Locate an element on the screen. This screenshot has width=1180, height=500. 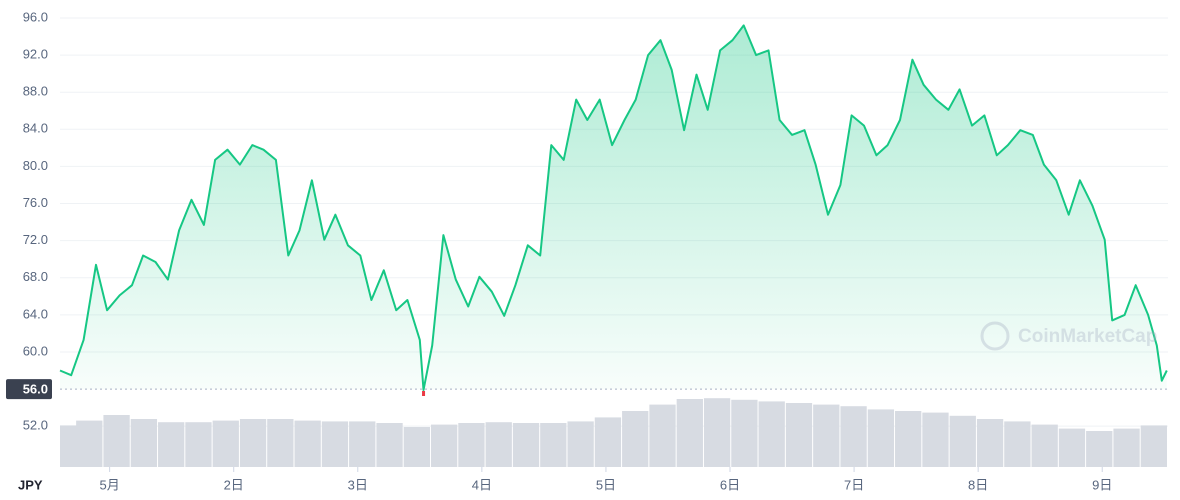
x-tick-label: 5月 is located at coordinates (110, 484).